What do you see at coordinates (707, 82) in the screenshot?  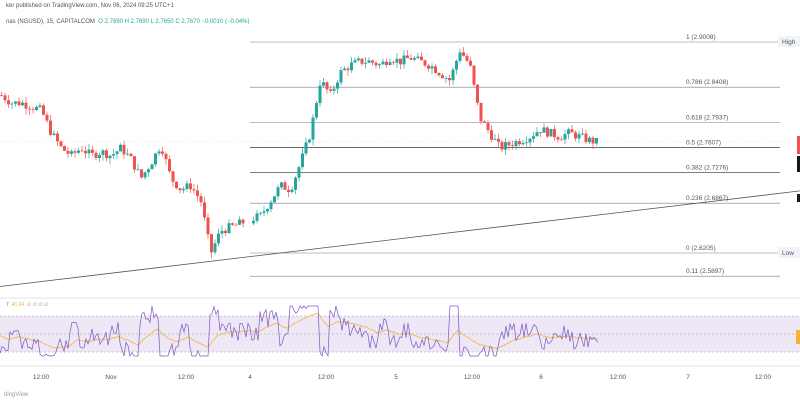 I see `fib-label: 0.786 (2.8408)` at bounding box center [707, 82].